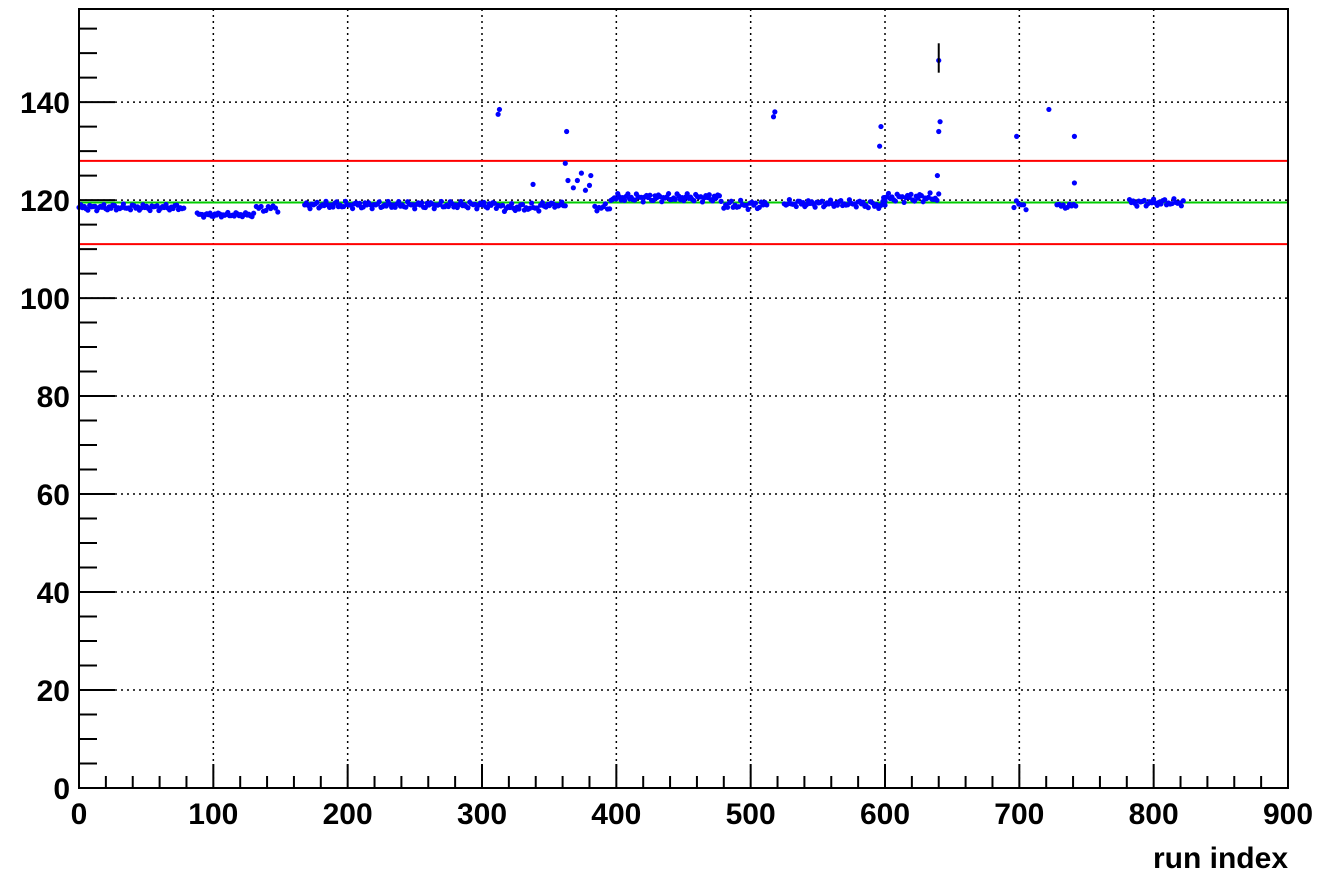  What do you see at coordinates (53, 593) in the screenshot?
I see `y-tick-label: 40` at bounding box center [53, 593].